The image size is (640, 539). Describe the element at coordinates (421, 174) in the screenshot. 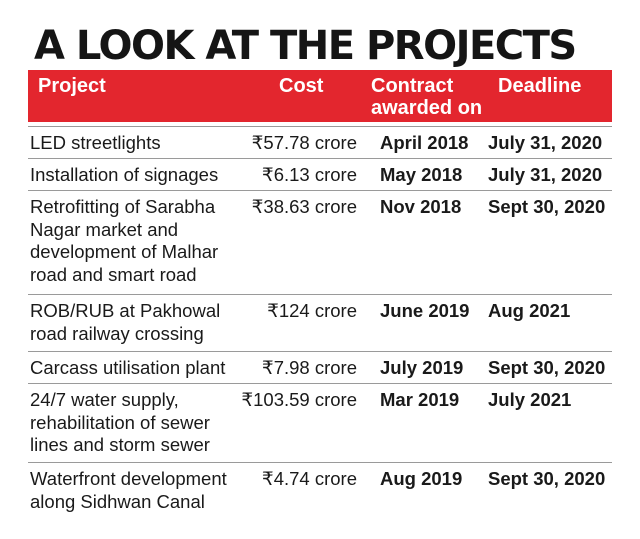

I see `contract-awarded: May 2018` at that location.